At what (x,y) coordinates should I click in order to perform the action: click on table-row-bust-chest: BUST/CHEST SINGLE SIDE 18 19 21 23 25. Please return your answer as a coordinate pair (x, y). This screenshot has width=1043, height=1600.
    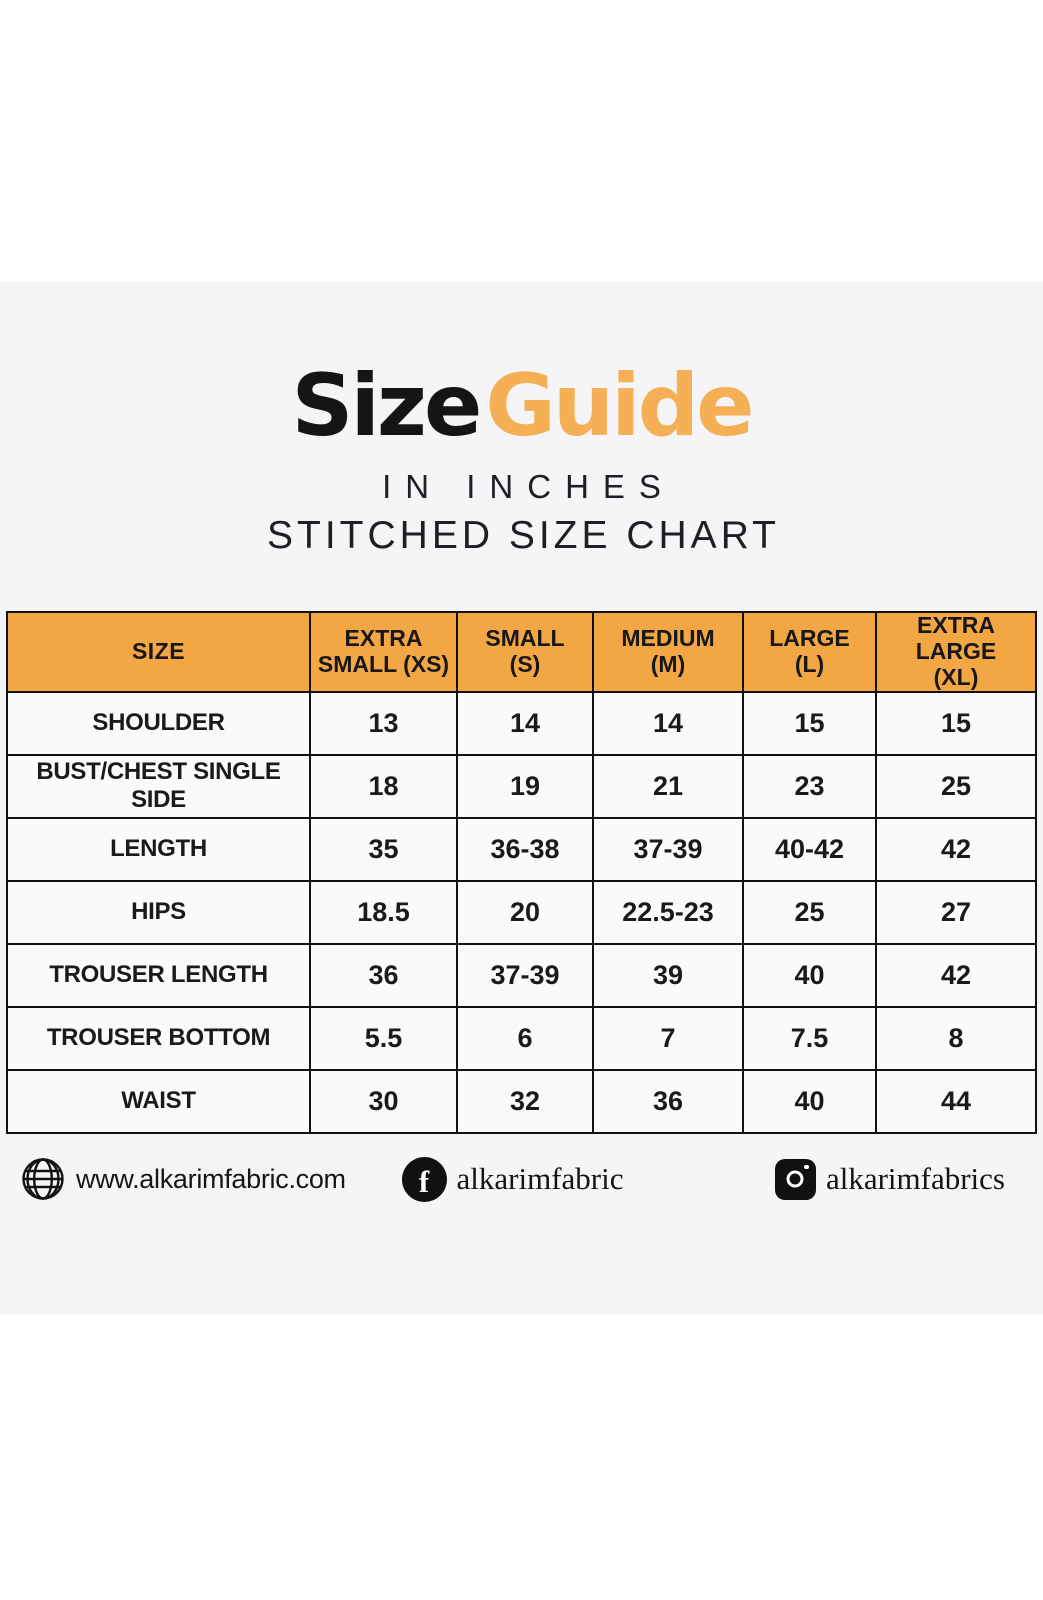
    Looking at the image, I should click on (521, 786).